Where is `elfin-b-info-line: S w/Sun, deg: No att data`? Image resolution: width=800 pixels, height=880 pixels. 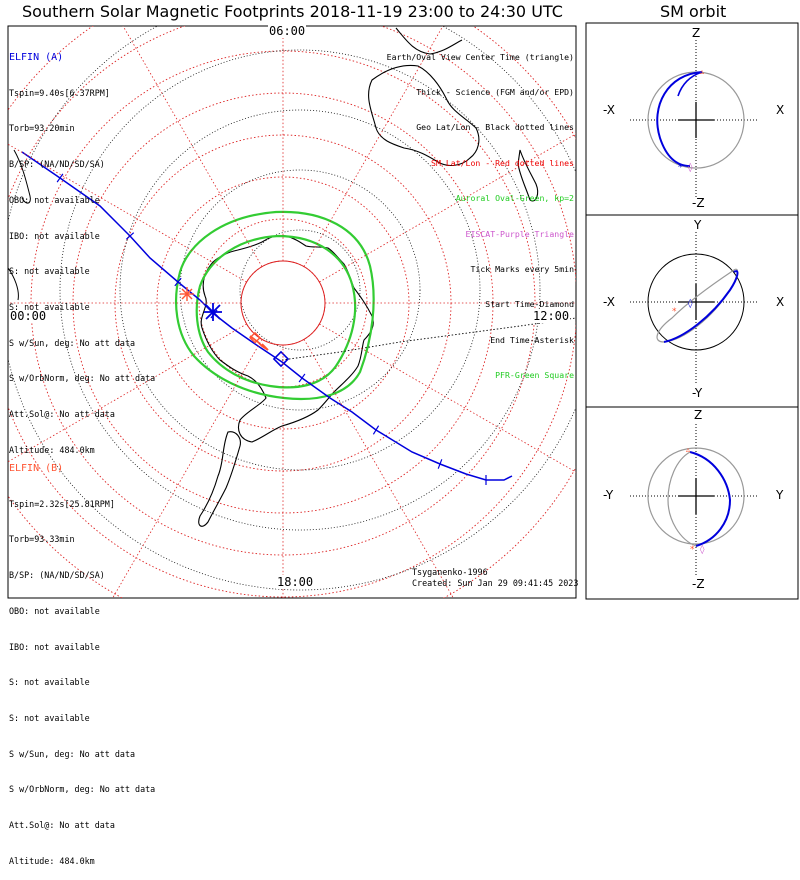 elfin-b-info-line: S w/Sun, deg: No att data is located at coordinates (72, 753).